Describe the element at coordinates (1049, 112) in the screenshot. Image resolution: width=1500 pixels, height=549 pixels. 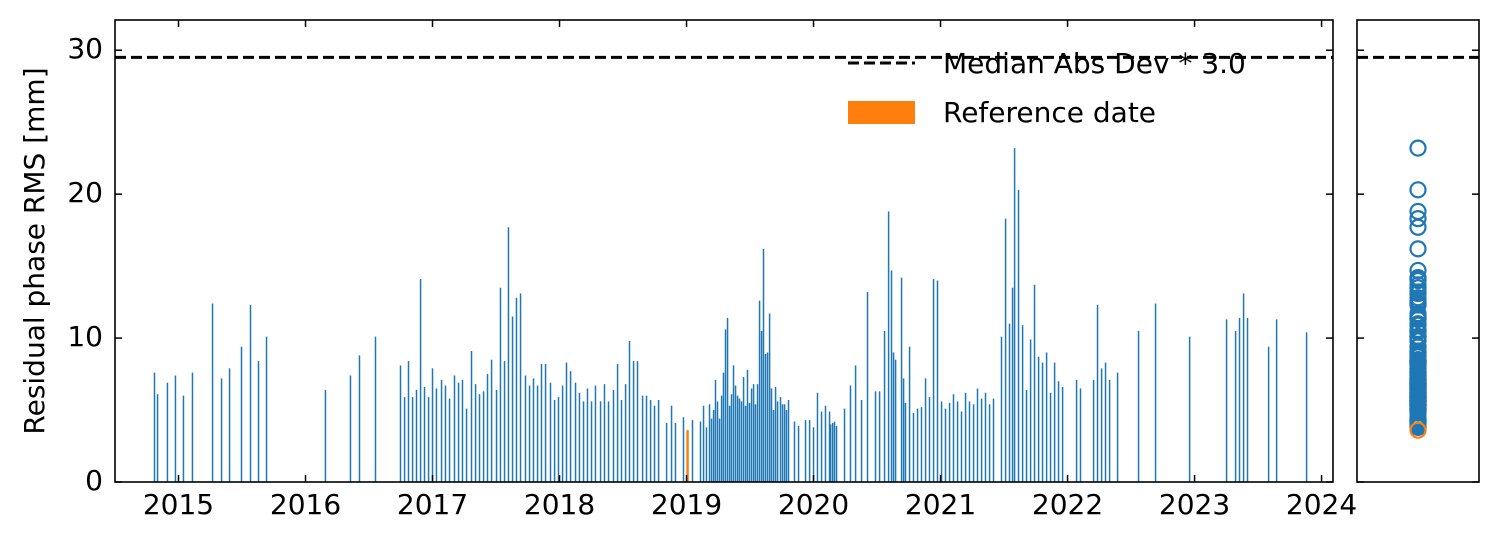
I see `legend-label: Reference date` at that location.